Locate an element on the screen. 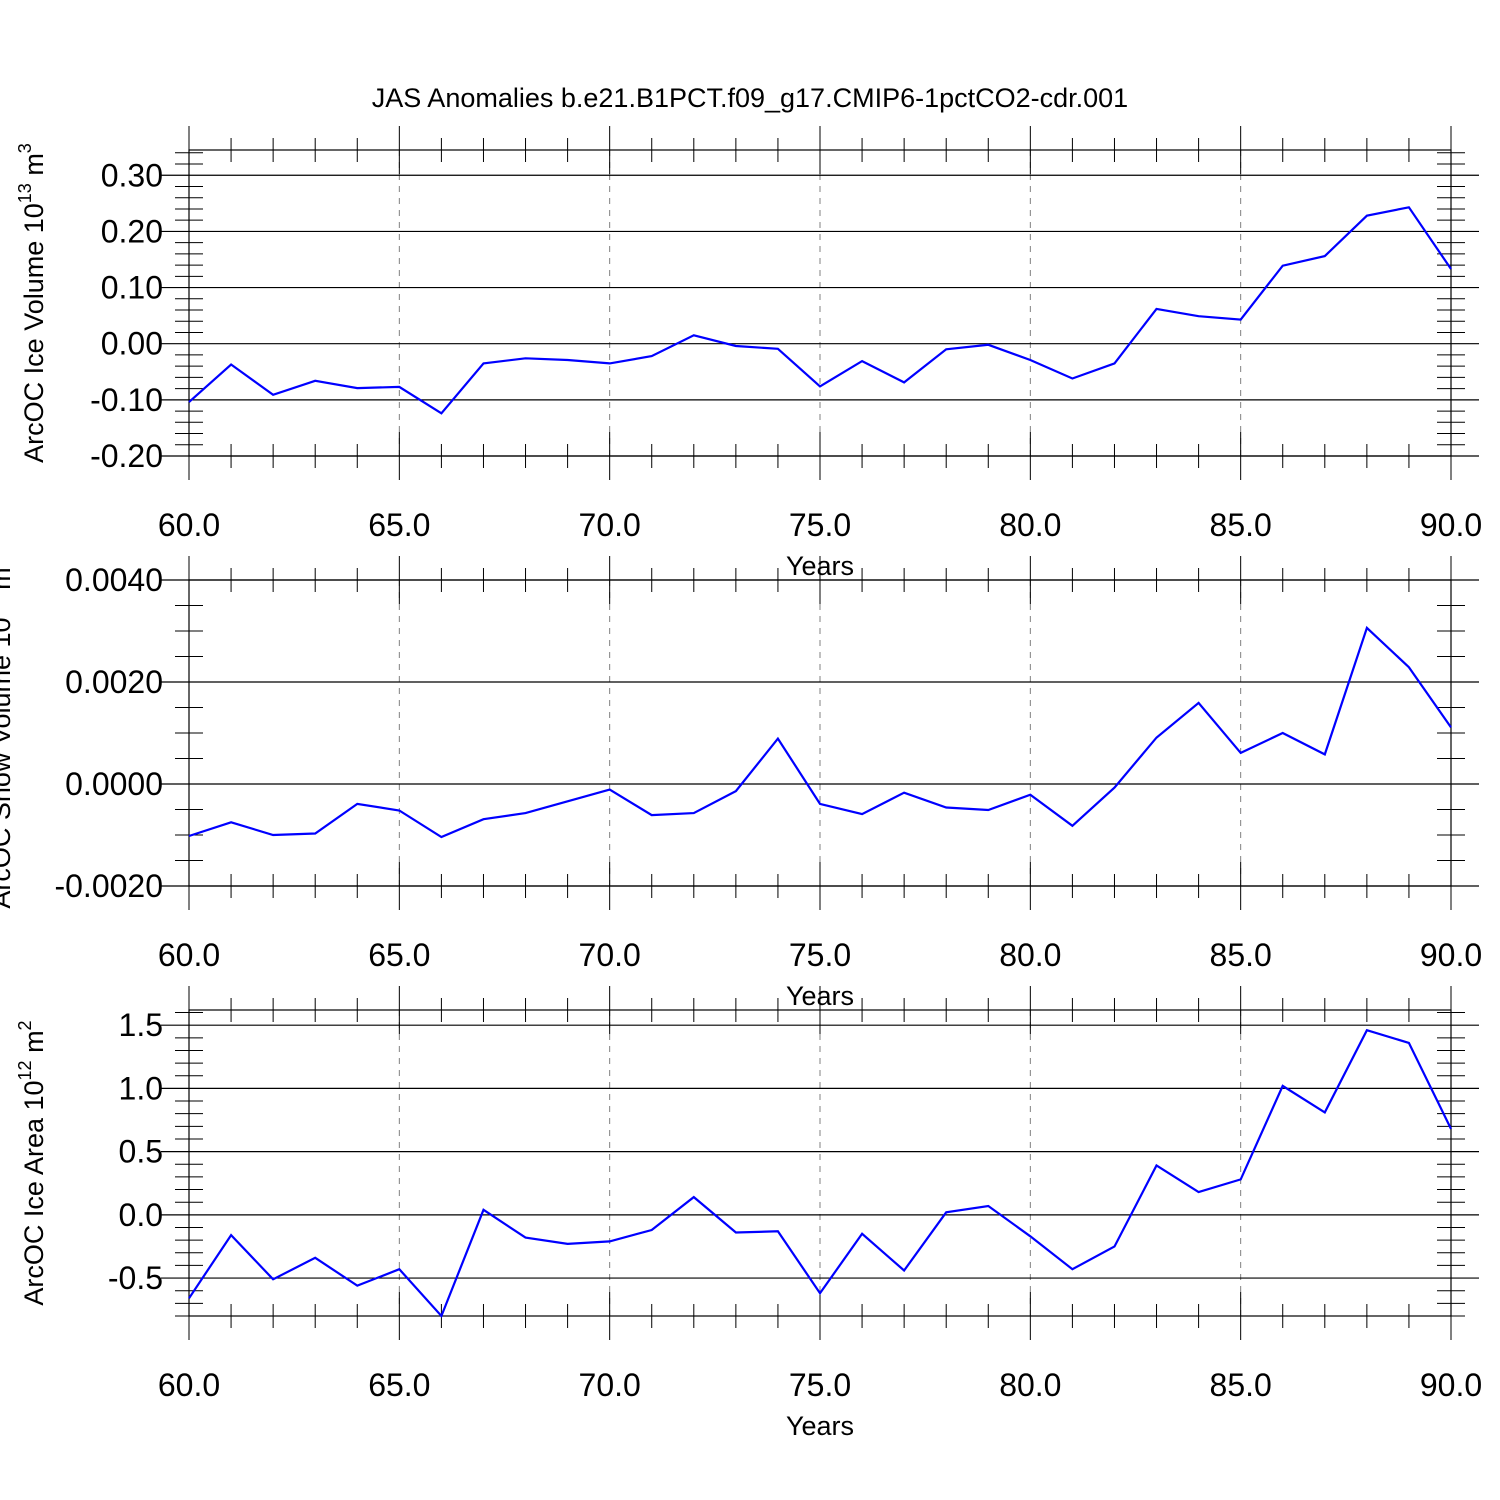 The width and height of the screenshot is (1500, 1500). y-axis-title-exponent: 12 is located at coordinates (25, 1070).